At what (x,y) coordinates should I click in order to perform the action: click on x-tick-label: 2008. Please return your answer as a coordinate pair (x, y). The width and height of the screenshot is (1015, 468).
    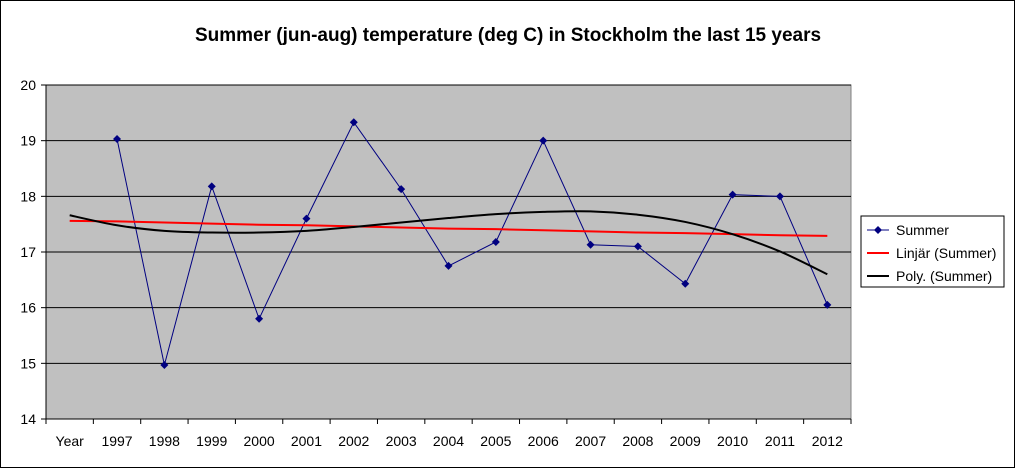
    Looking at the image, I should click on (637, 441).